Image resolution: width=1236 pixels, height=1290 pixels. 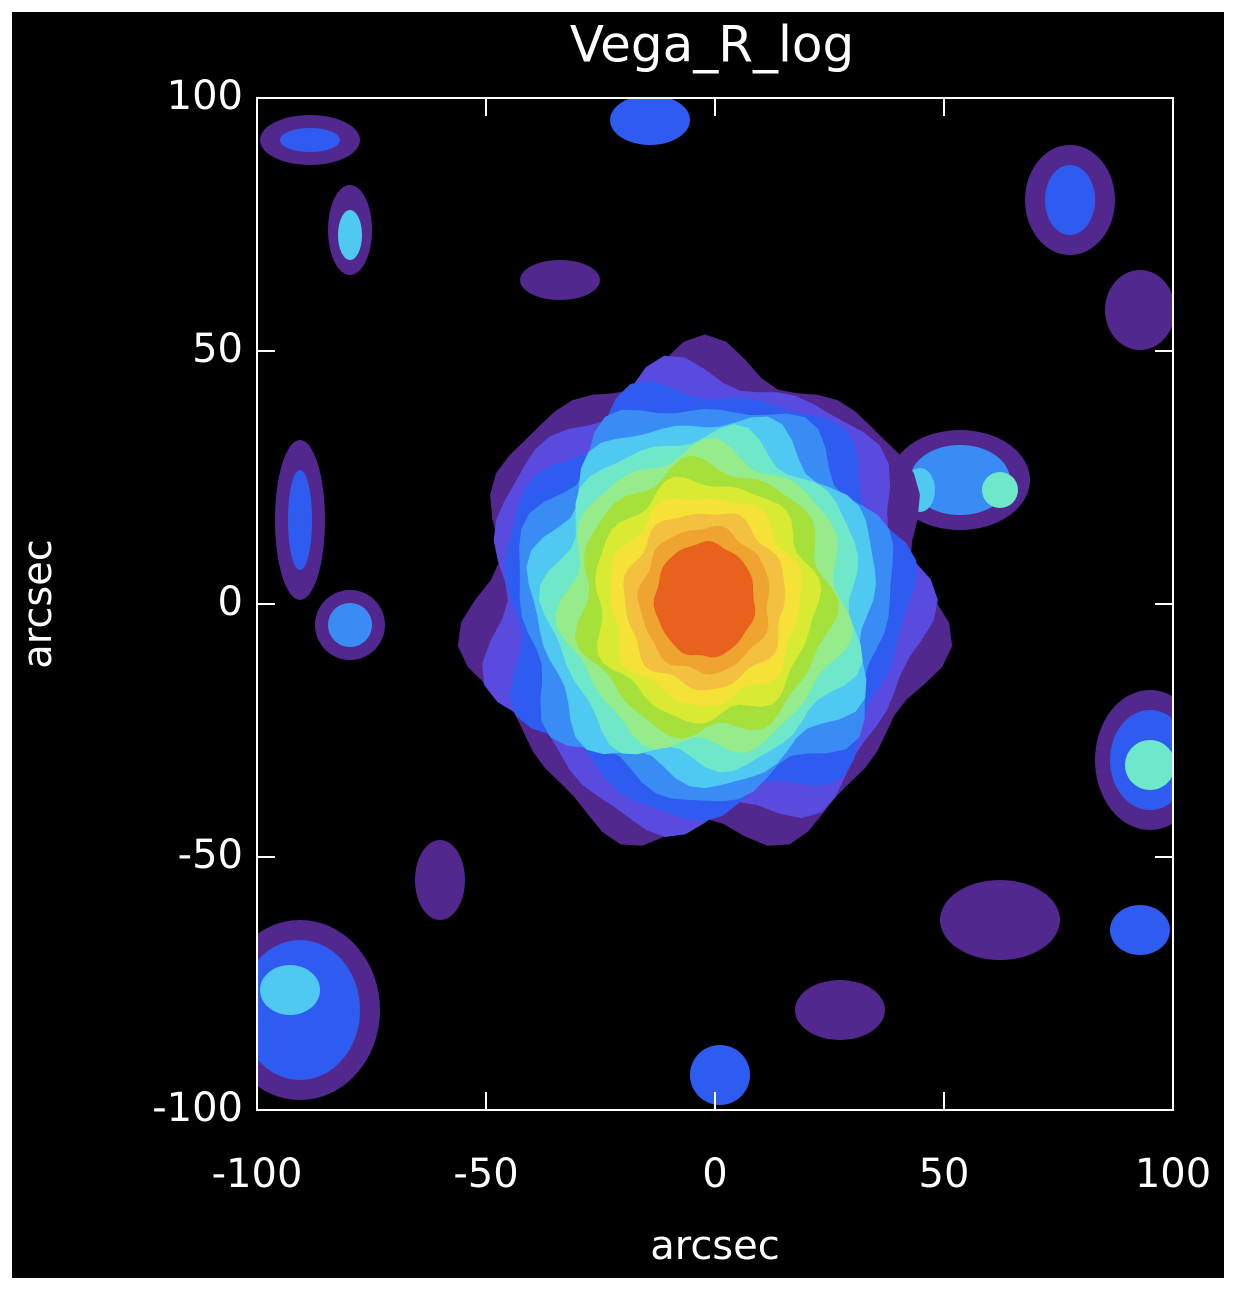 I want to click on y-tick-label: 50, so click(x=217, y=349).